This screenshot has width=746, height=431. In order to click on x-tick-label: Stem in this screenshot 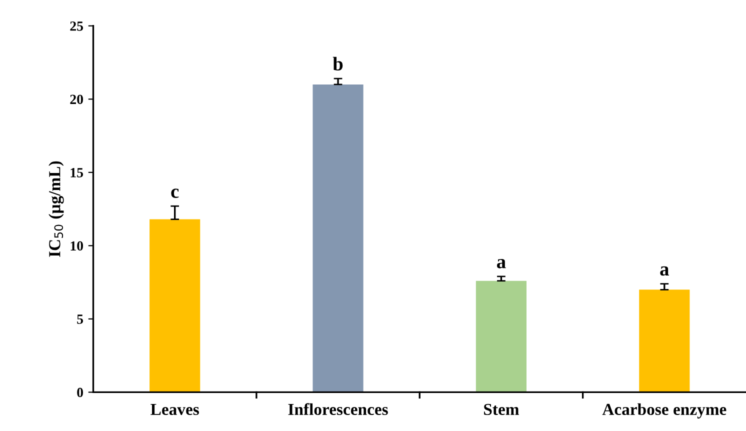, I will do `click(501, 410)`.